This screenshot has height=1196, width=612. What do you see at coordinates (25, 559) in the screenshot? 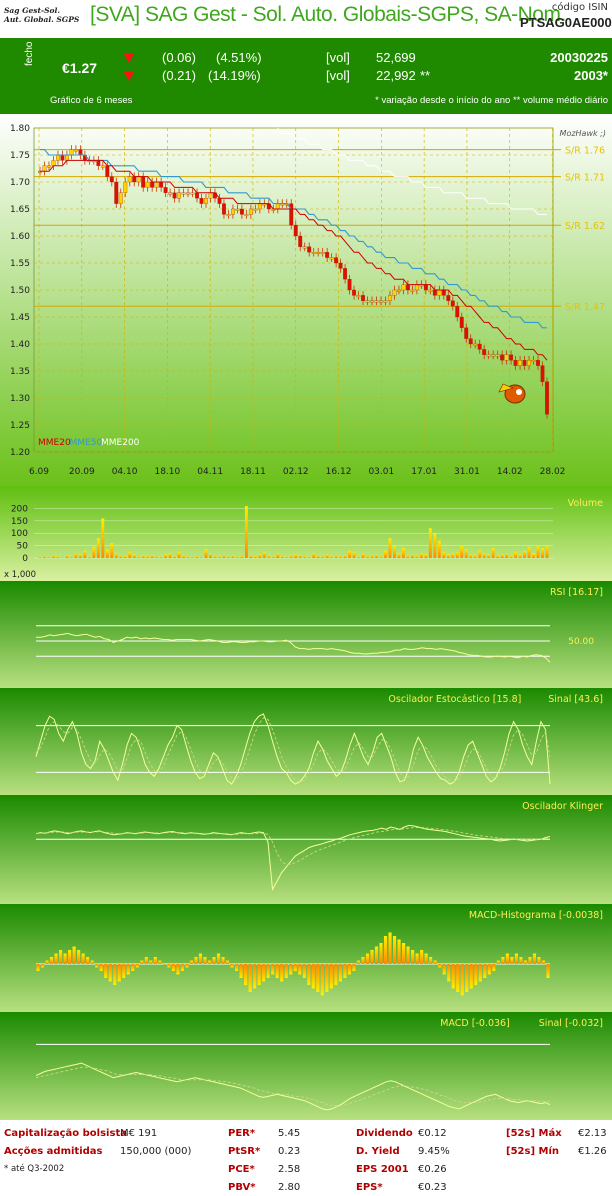
I see `y-tick-label: 0` at bounding box center [25, 559].